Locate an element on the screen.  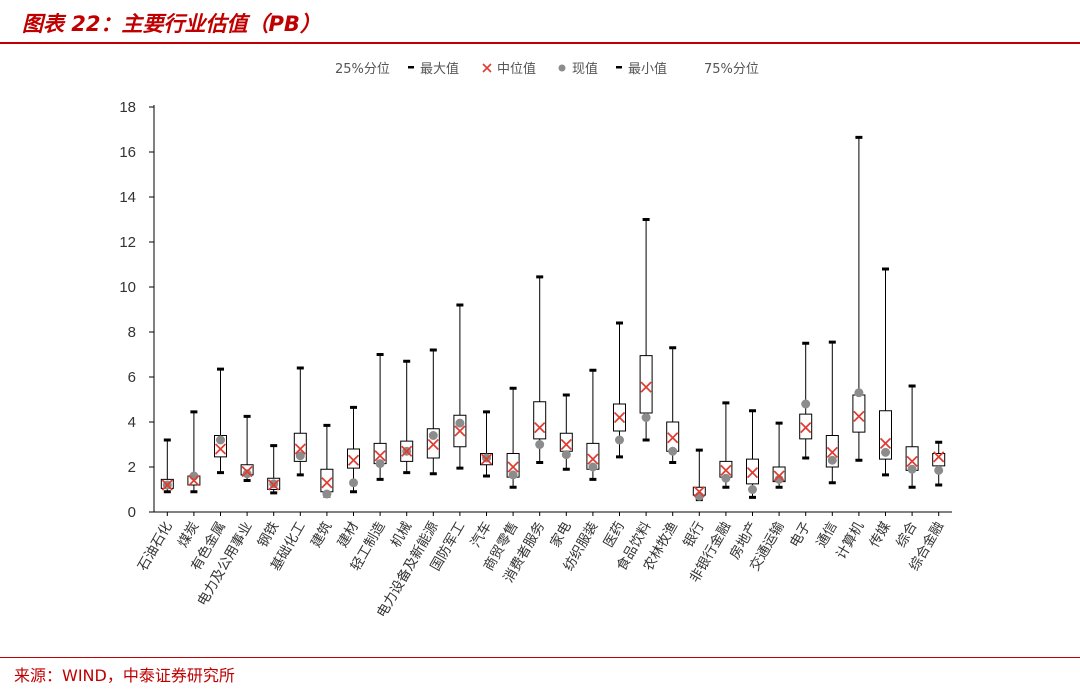
legend-median-marker is located at coordinates (487, 68).